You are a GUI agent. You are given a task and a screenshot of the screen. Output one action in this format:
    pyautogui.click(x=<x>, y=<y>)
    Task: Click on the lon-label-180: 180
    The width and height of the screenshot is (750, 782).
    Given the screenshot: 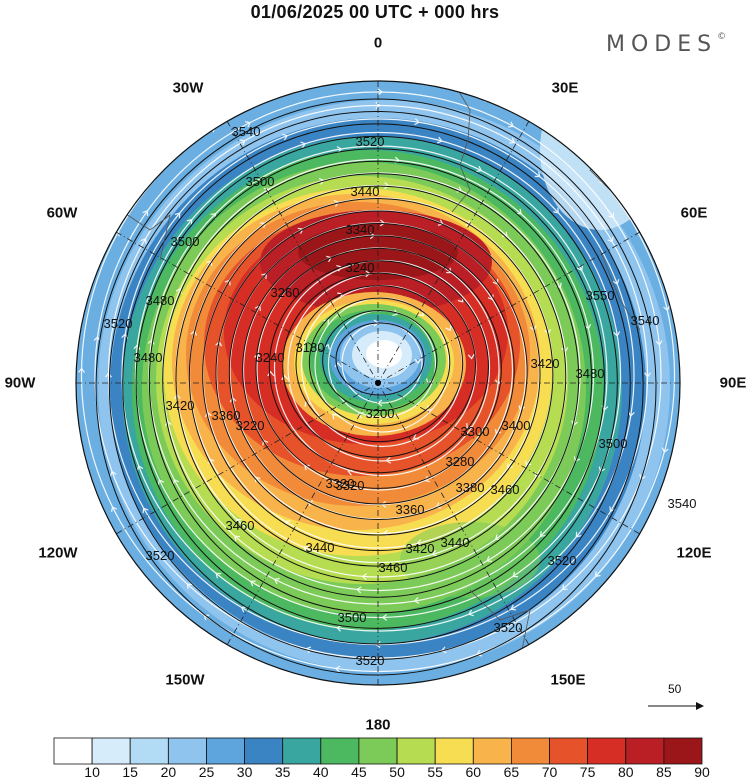 What is the action you would take?
    pyautogui.click(x=378, y=725)
    